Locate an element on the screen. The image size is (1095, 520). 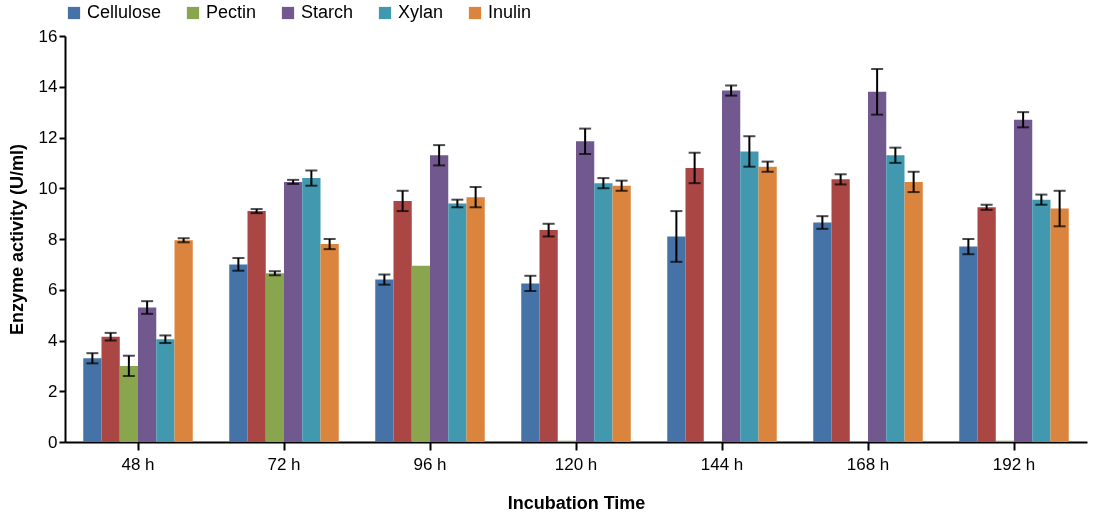
y-tick-label: 0 is located at coordinates (53, 442).